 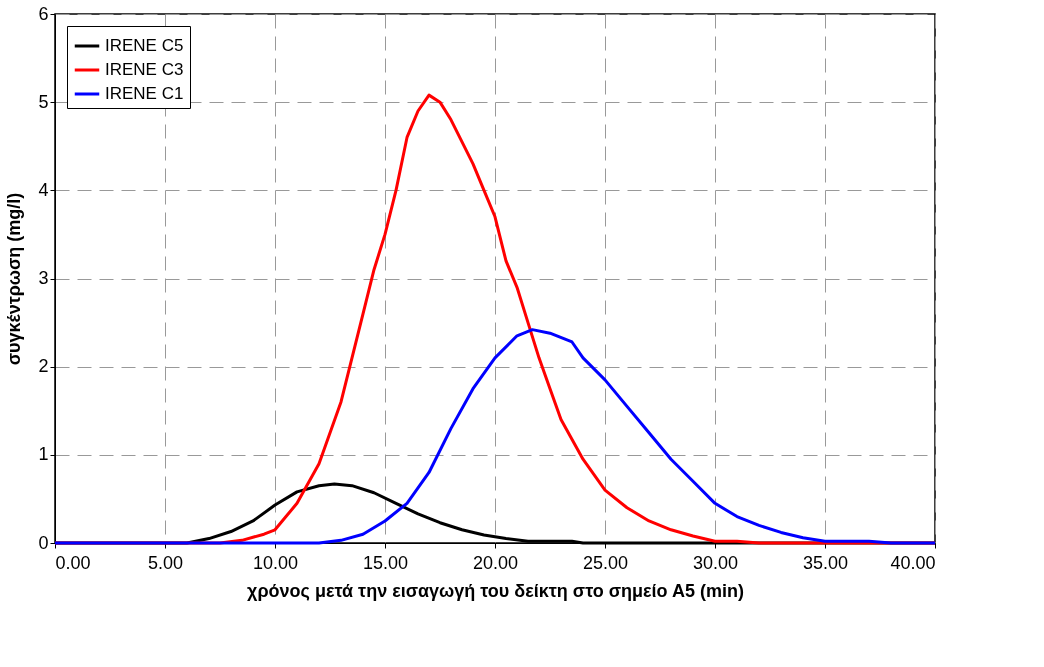 What do you see at coordinates (165, 562) in the screenshot?
I see `x-tick-label: 5.00` at bounding box center [165, 562].